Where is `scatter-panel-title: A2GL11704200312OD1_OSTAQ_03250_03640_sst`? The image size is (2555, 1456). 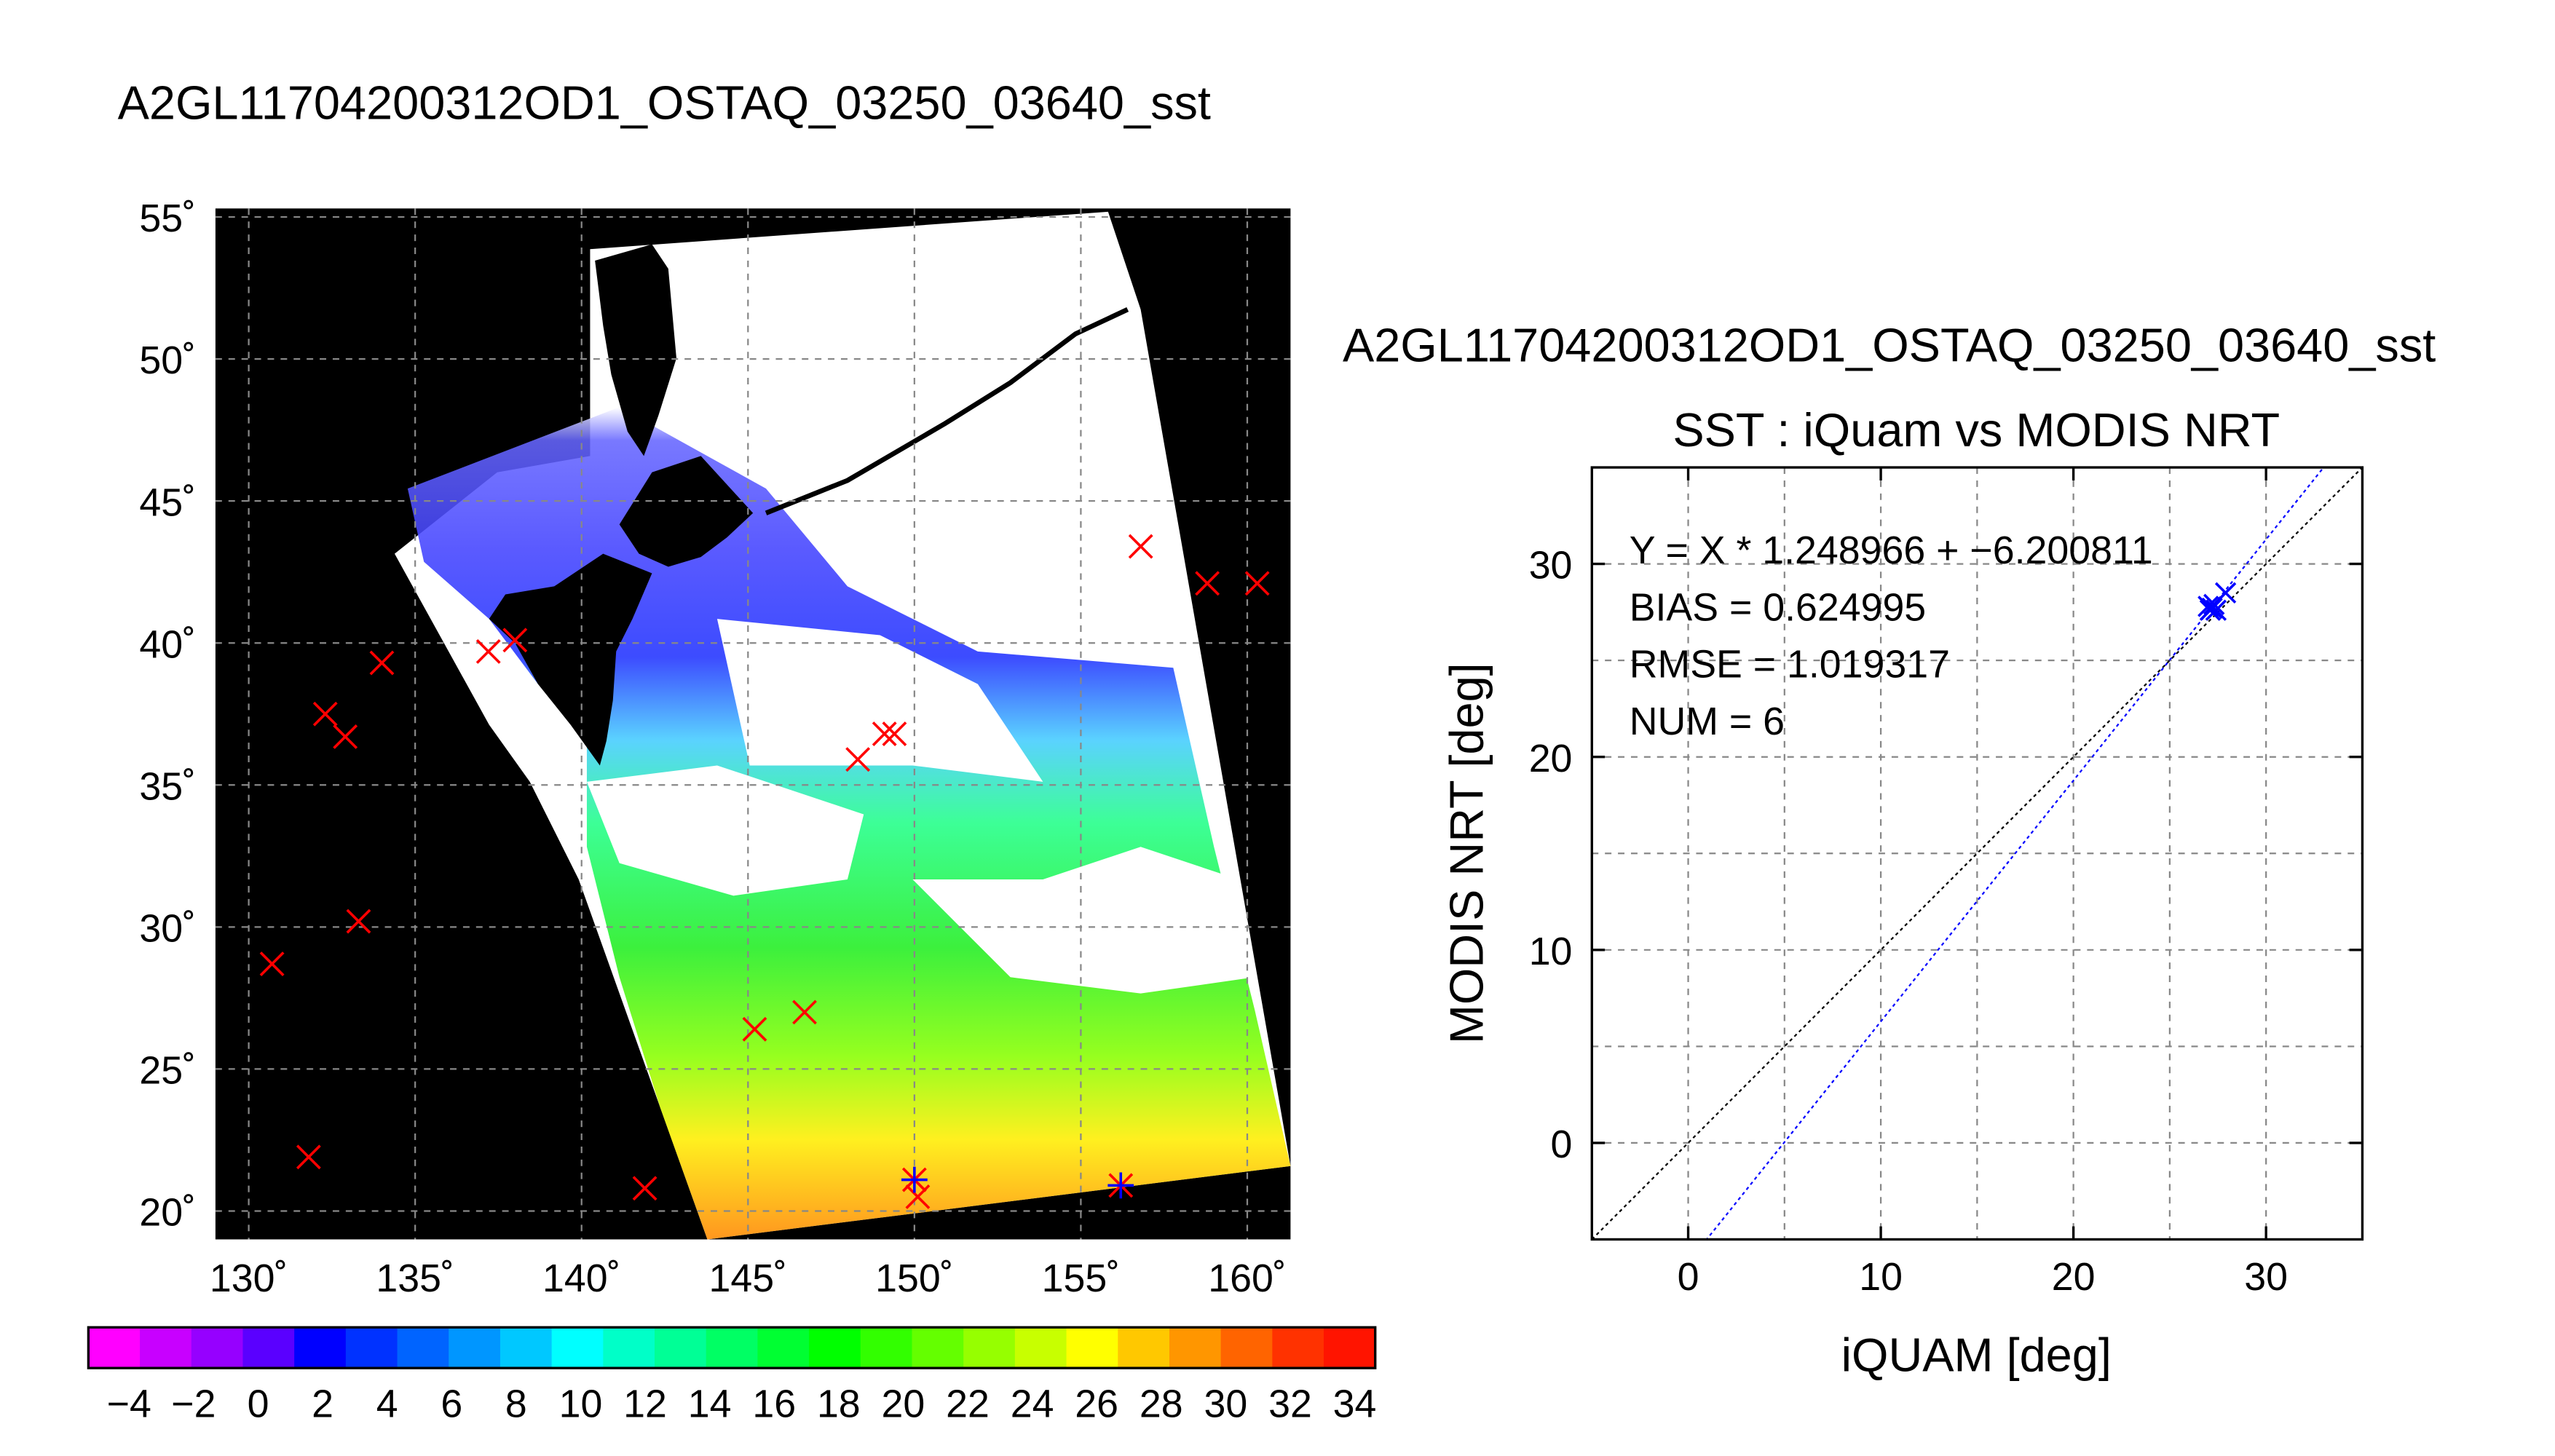 scatter-panel-title: A2GL11704200312OD1_OSTAQ_03250_03640_sst is located at coordinates (1889, 345).